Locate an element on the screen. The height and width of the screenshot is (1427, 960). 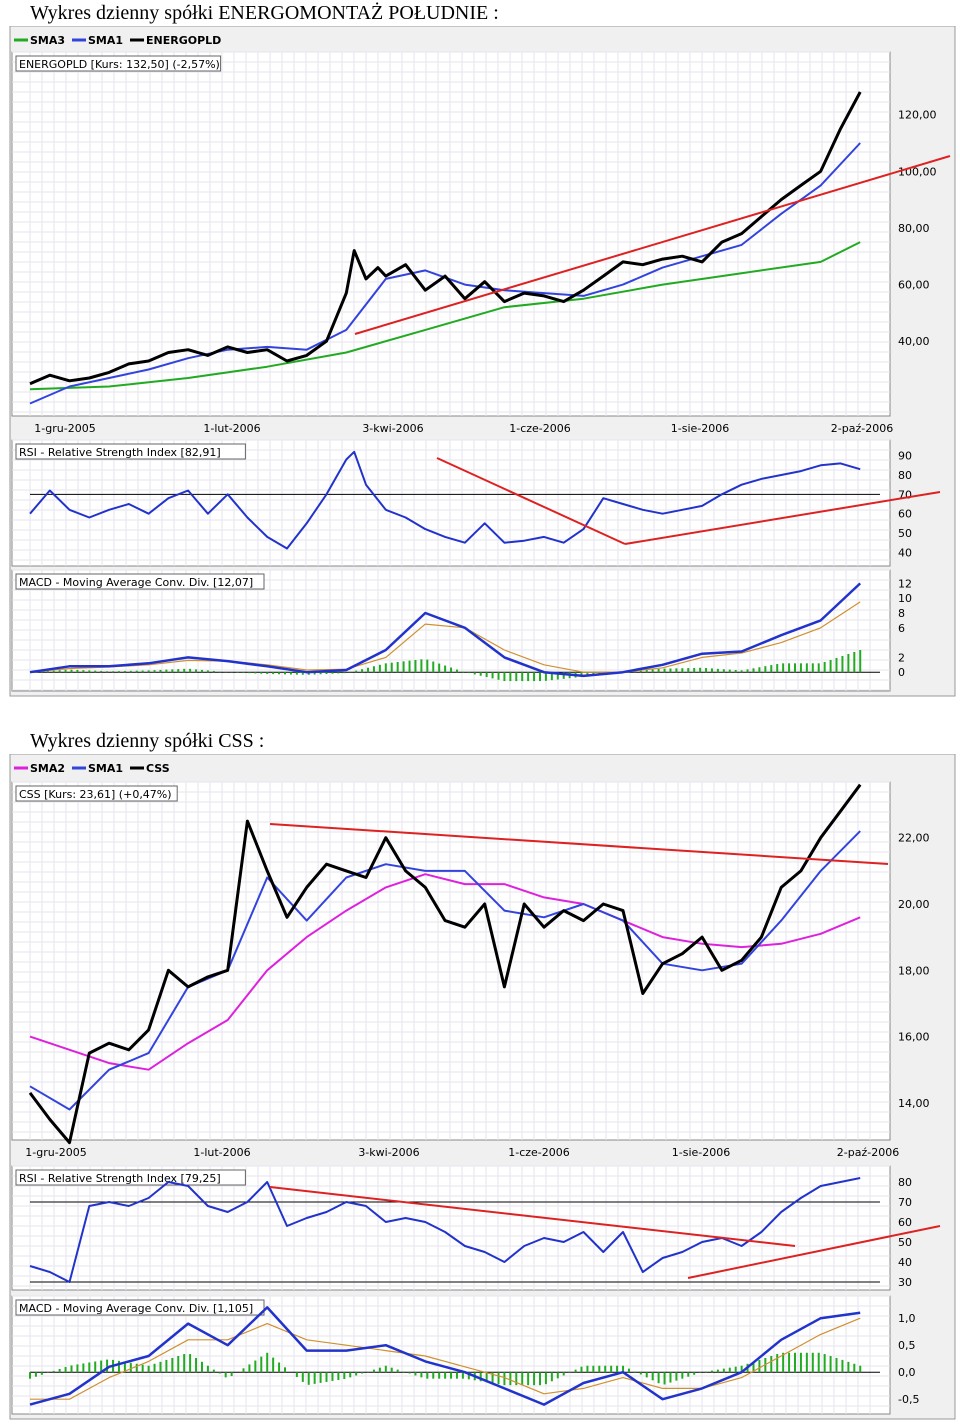
series-line-sma2 is located at coordinates (445, 972).